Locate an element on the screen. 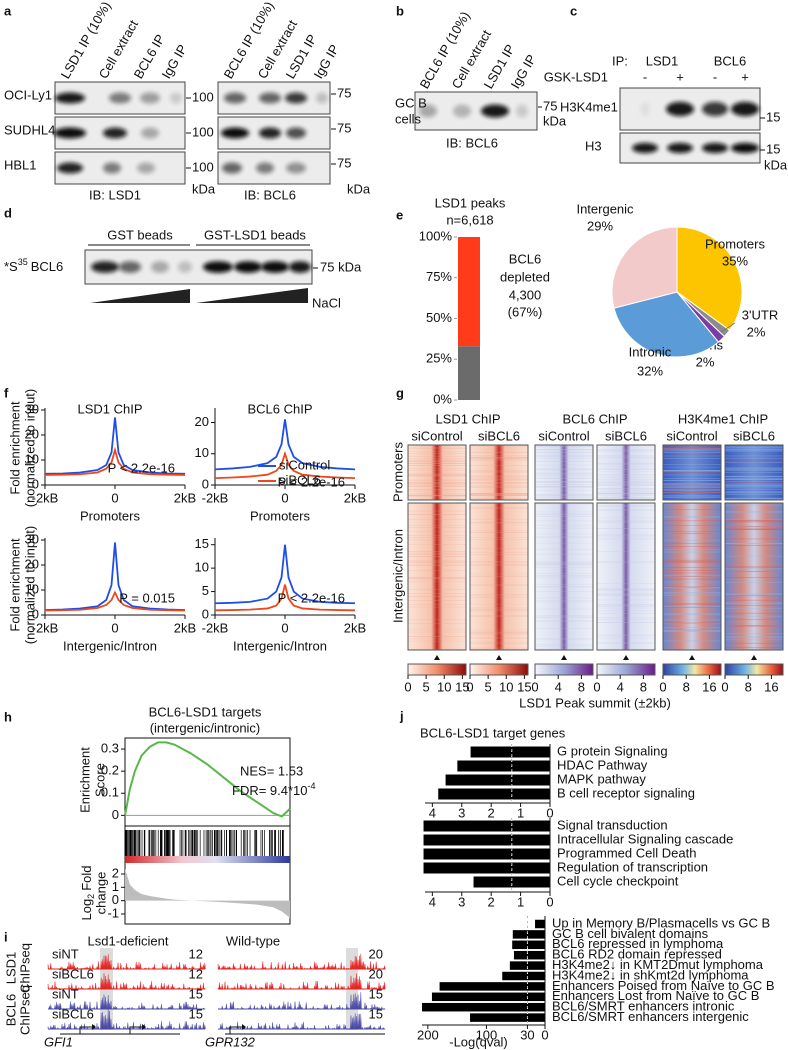 This screenshot has width=788, height=1050. y-label: Fold enrichment is located at coordinates (14, 585).